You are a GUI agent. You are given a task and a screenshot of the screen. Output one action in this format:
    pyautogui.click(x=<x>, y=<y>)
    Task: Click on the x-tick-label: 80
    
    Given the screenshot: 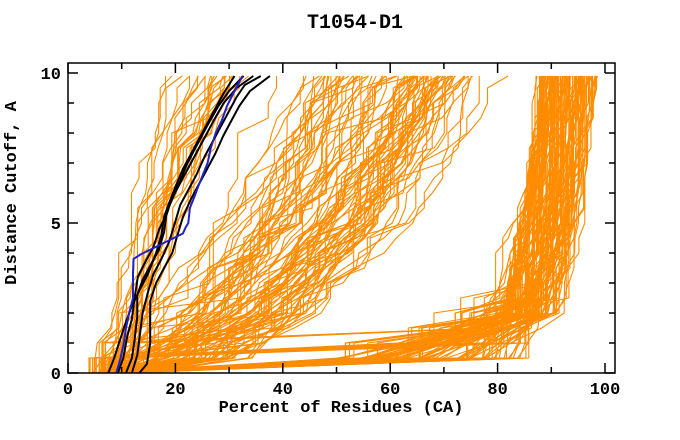 What is the action you would take?
    pyautogui.click(x=497, y=390)
    